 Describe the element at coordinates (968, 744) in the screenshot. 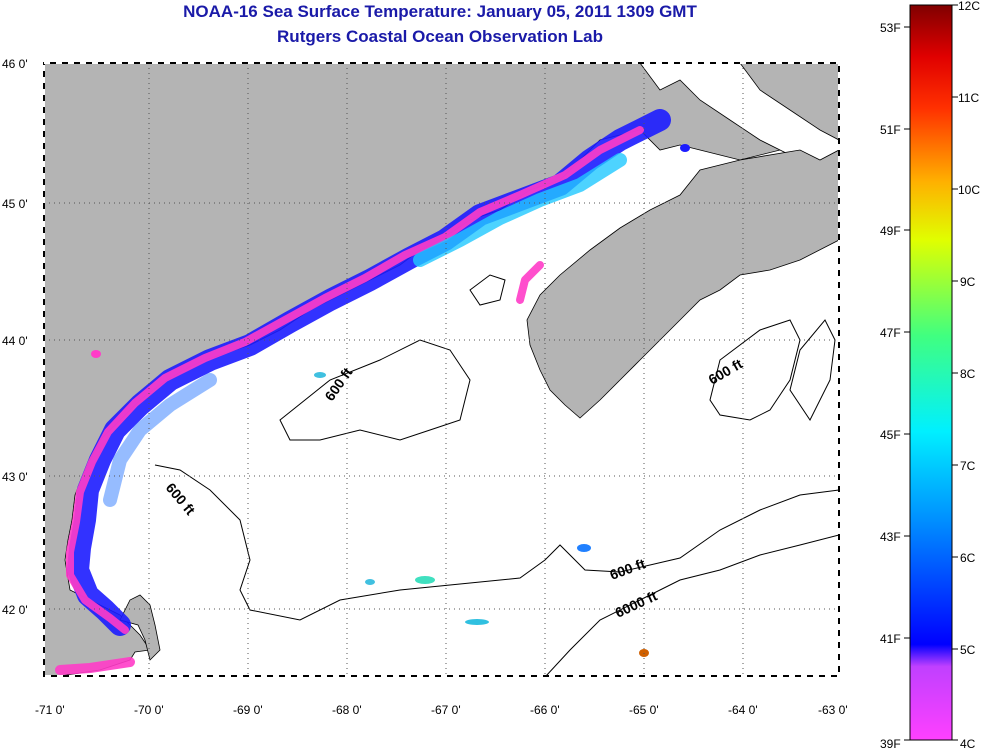

I see `cbar-c-4: 4C` at that location.